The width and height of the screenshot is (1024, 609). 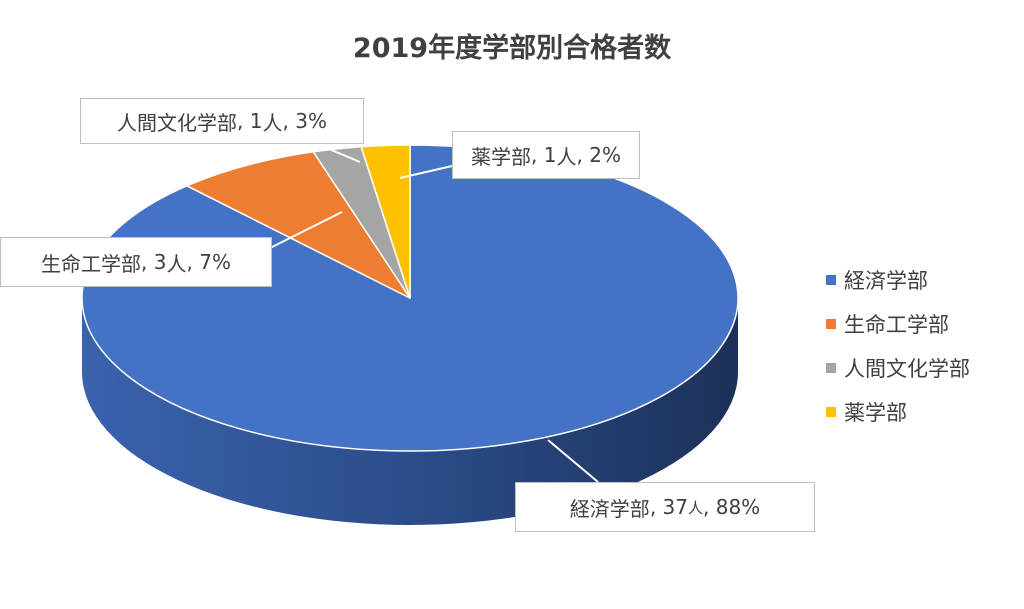 What do you see at coordinates (311, 121) in the screenshot?
I see `data-label-percent: 3%` at bounding box center [311, 121].